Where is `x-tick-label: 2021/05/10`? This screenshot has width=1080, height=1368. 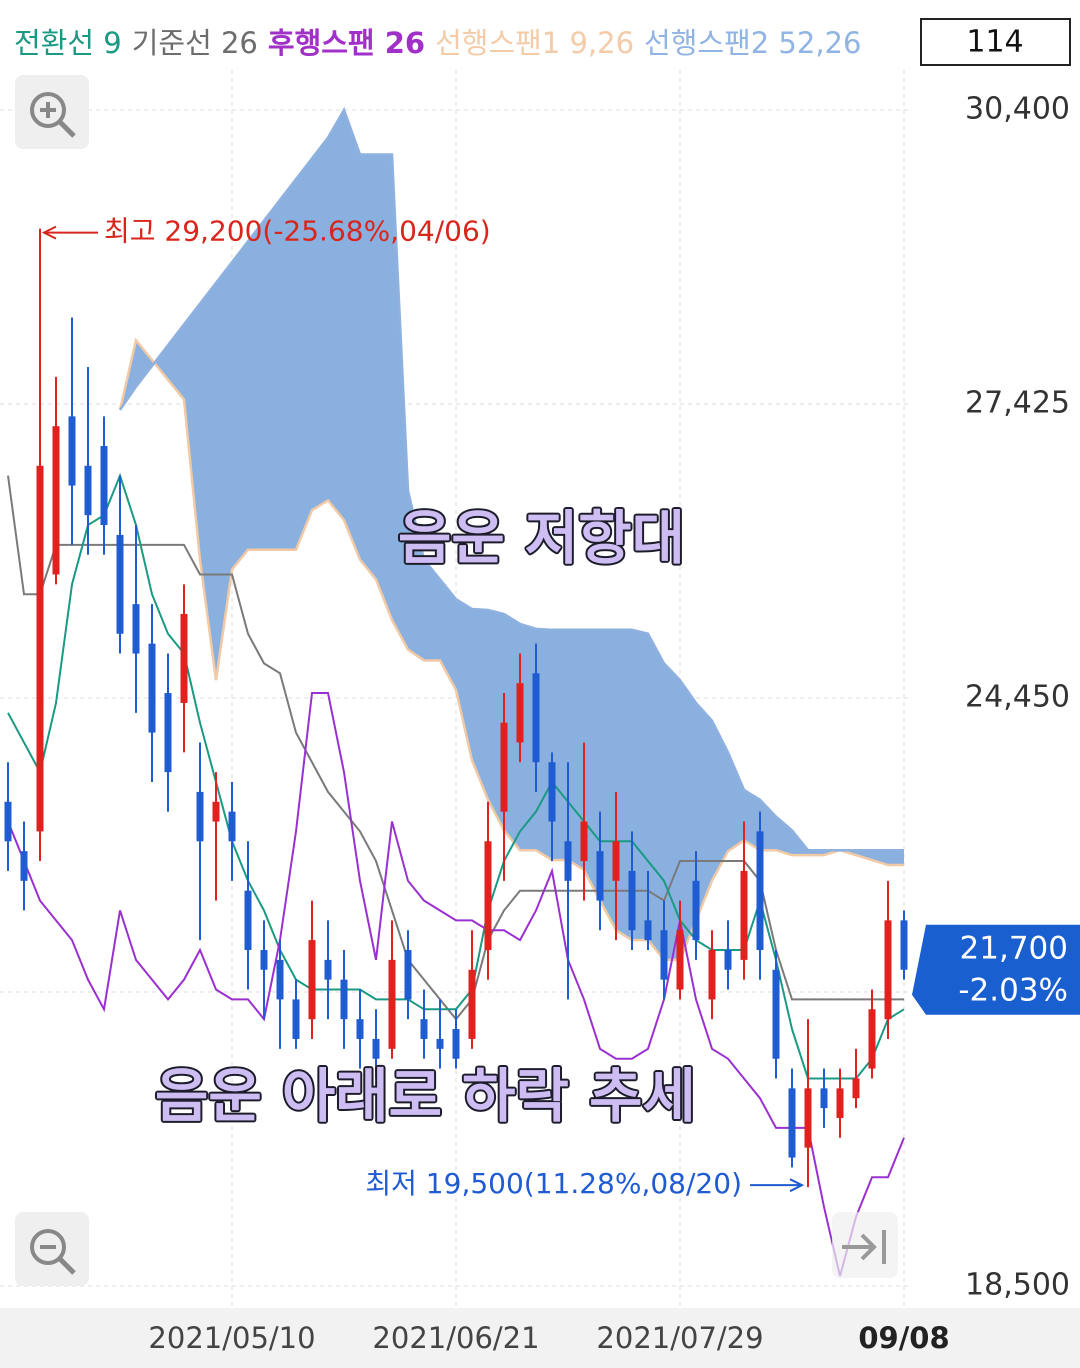
x-tick-label: 2021/05/10 is located at coordinates (231, 1338).